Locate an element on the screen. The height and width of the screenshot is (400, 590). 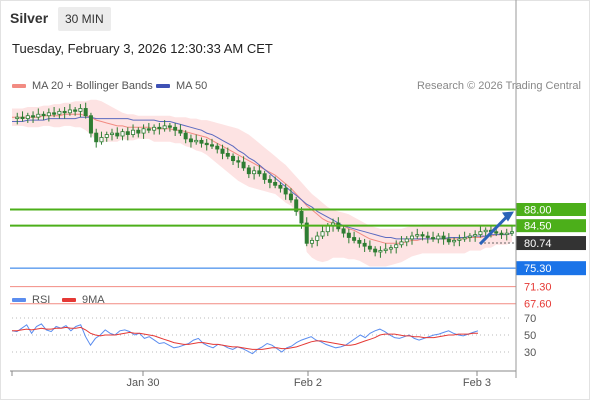
price-label-resistance-1: 88.00 is located at coordinates (538, 211).